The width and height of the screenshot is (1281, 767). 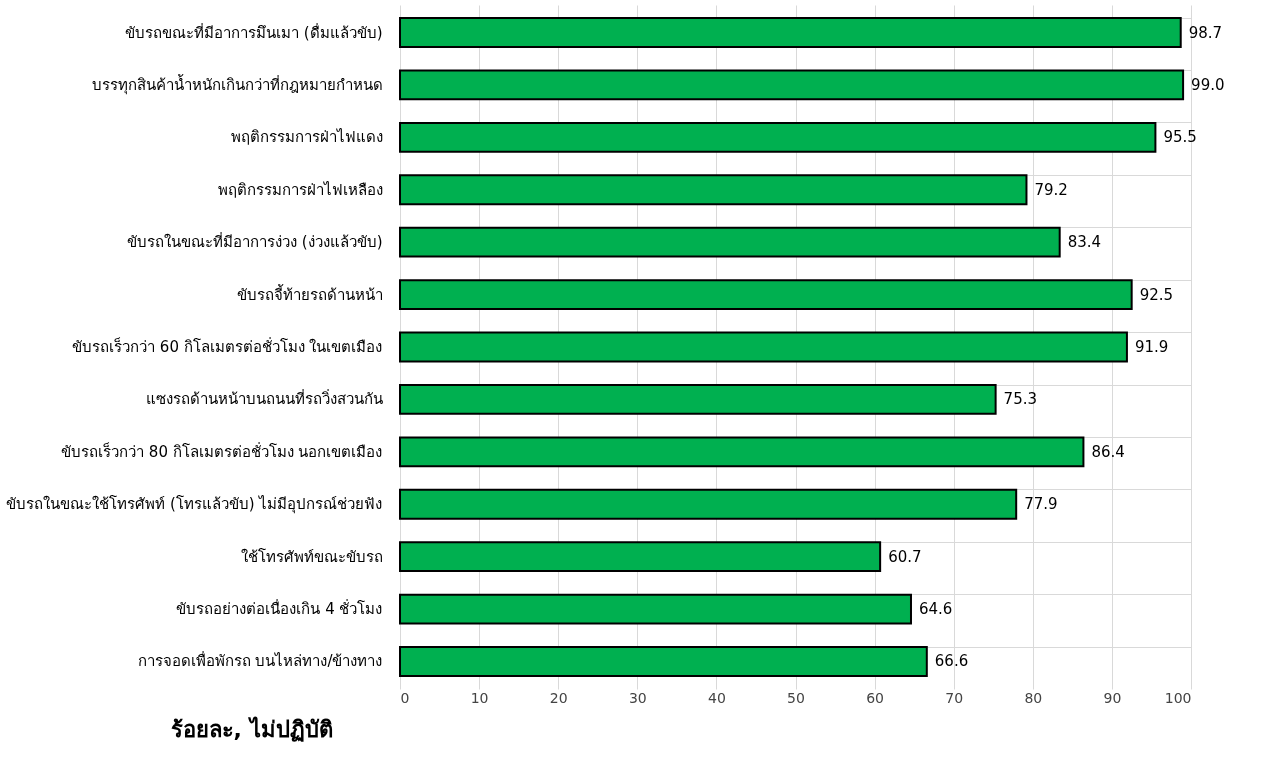 I want to click on data-label: 64.6, so click(x=935, y=609).